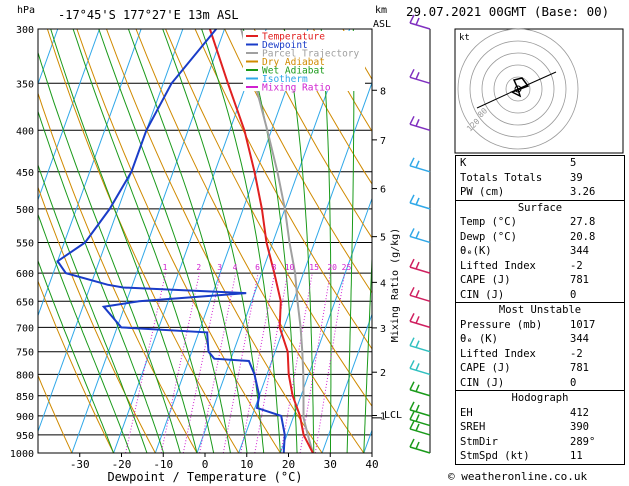  I want to click on hodograph-box, so click(539, 91).